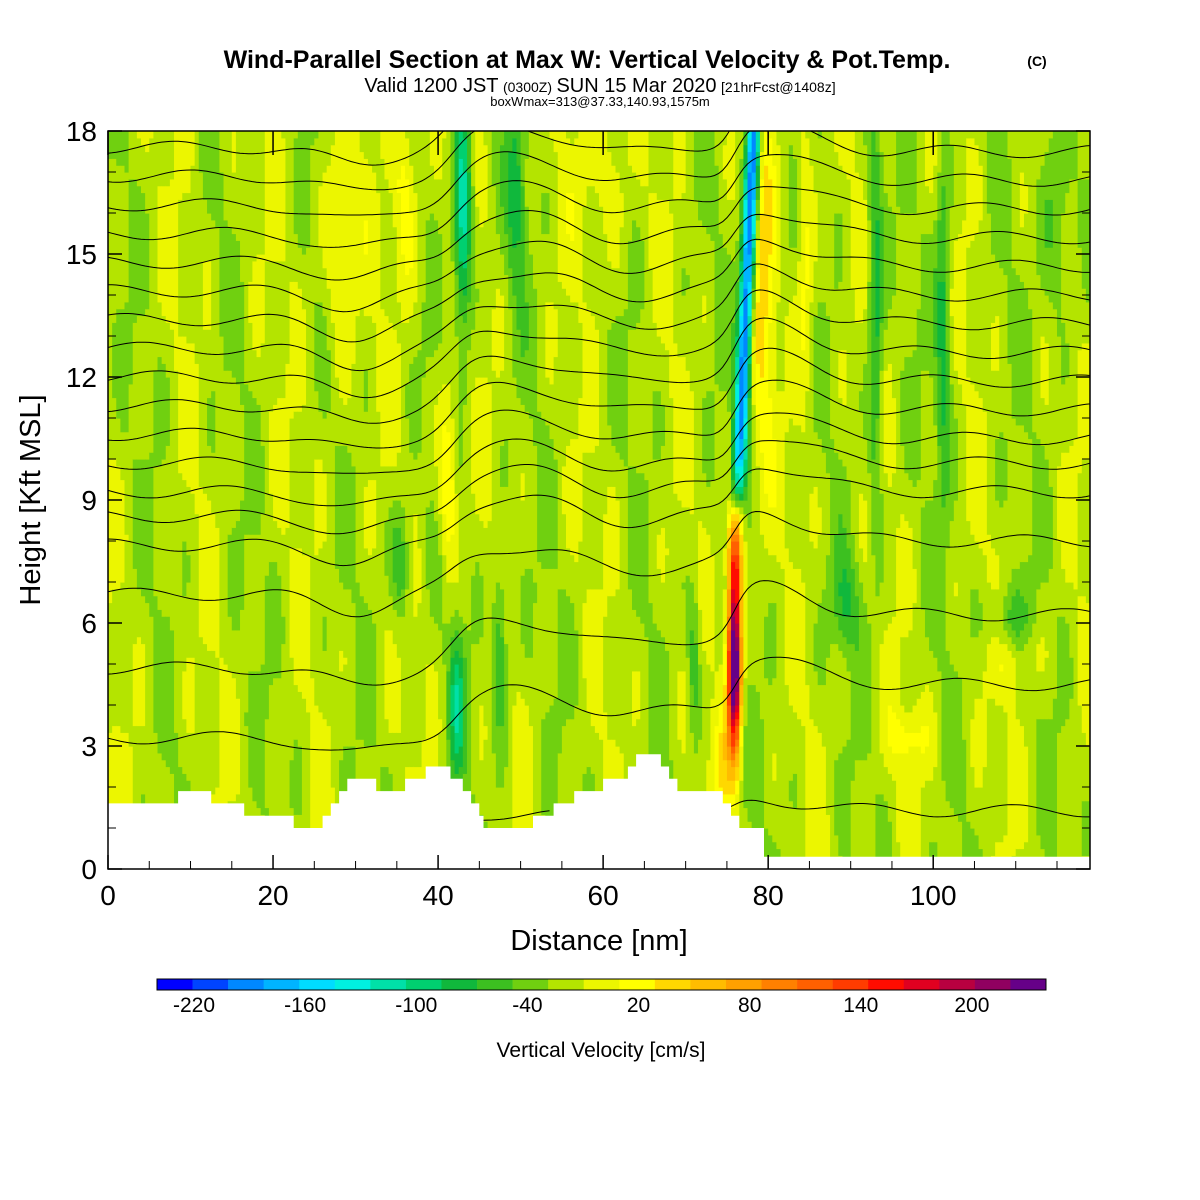  Describe the element at coordinates (601, 997) in the screenshot. I see `colorbar: -220 -160 -100 -40 20 80 140 200` at that location.